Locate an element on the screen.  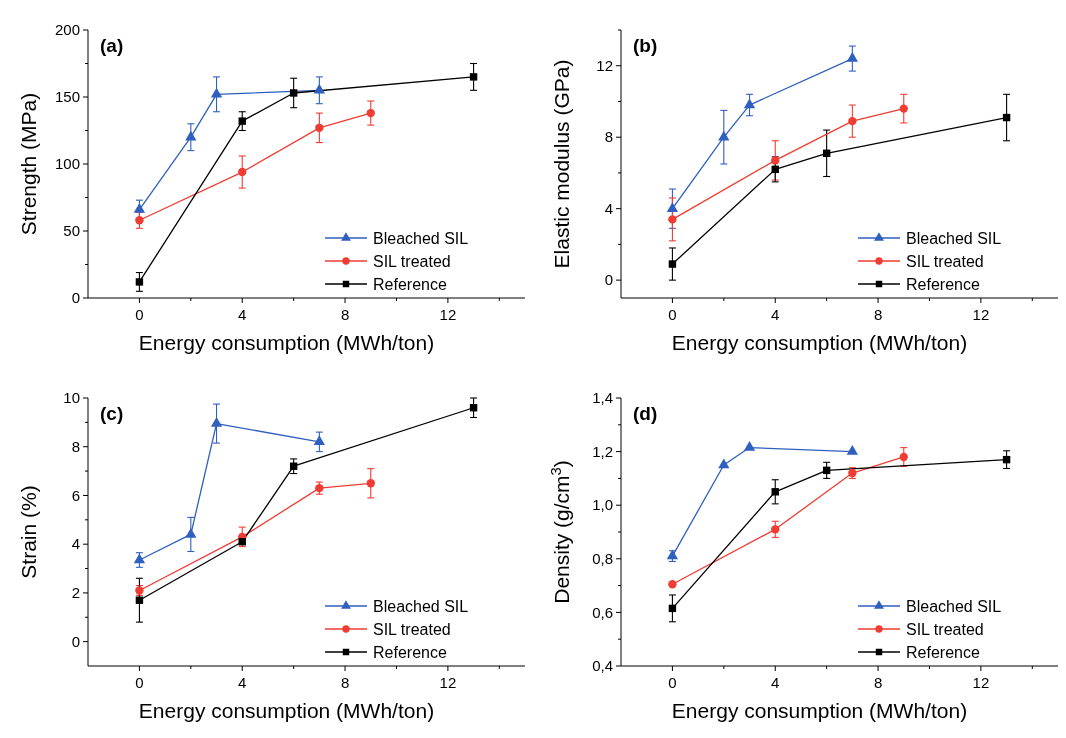
annotation: (c) is located at coordinates (112, 413).